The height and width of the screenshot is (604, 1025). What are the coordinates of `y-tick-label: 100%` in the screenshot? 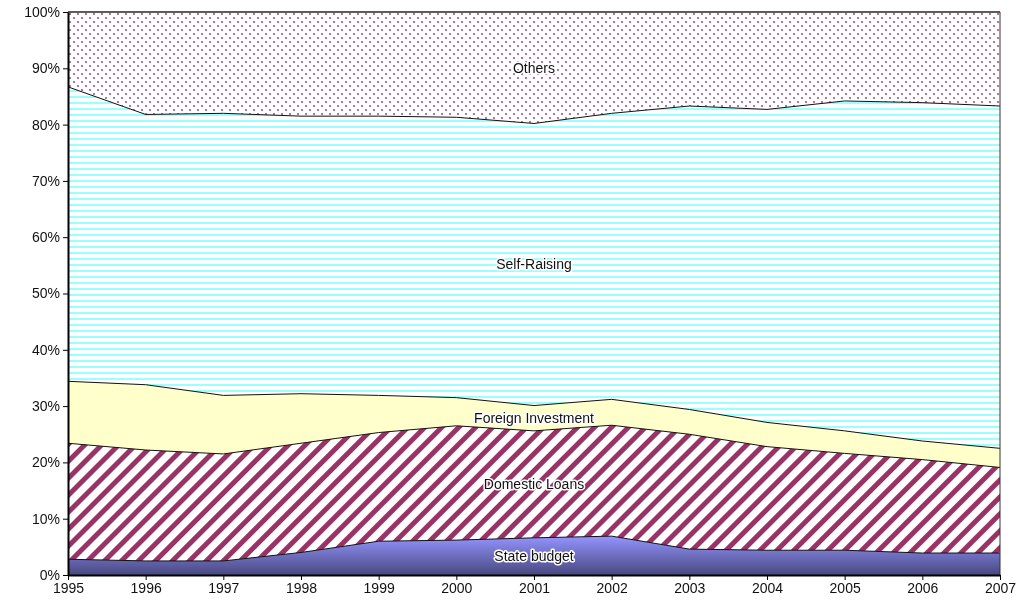 It's located at (42, 11).